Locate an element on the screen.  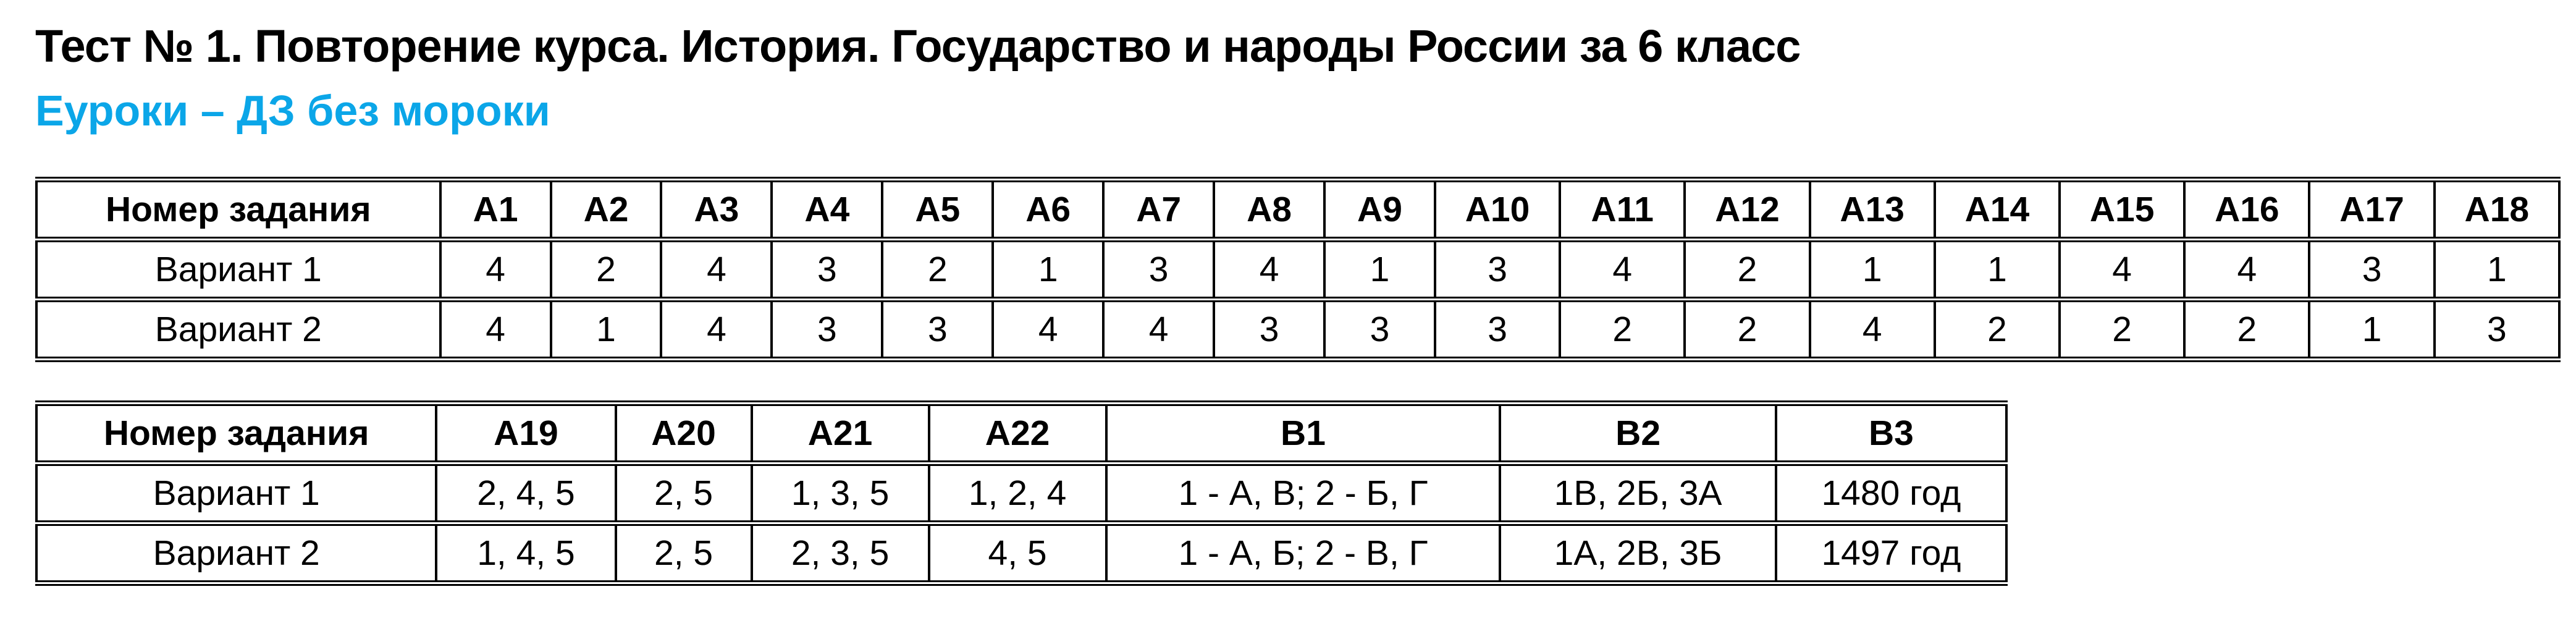
table2-row-label: Вариант 2 is located at coordinates (236, 553).